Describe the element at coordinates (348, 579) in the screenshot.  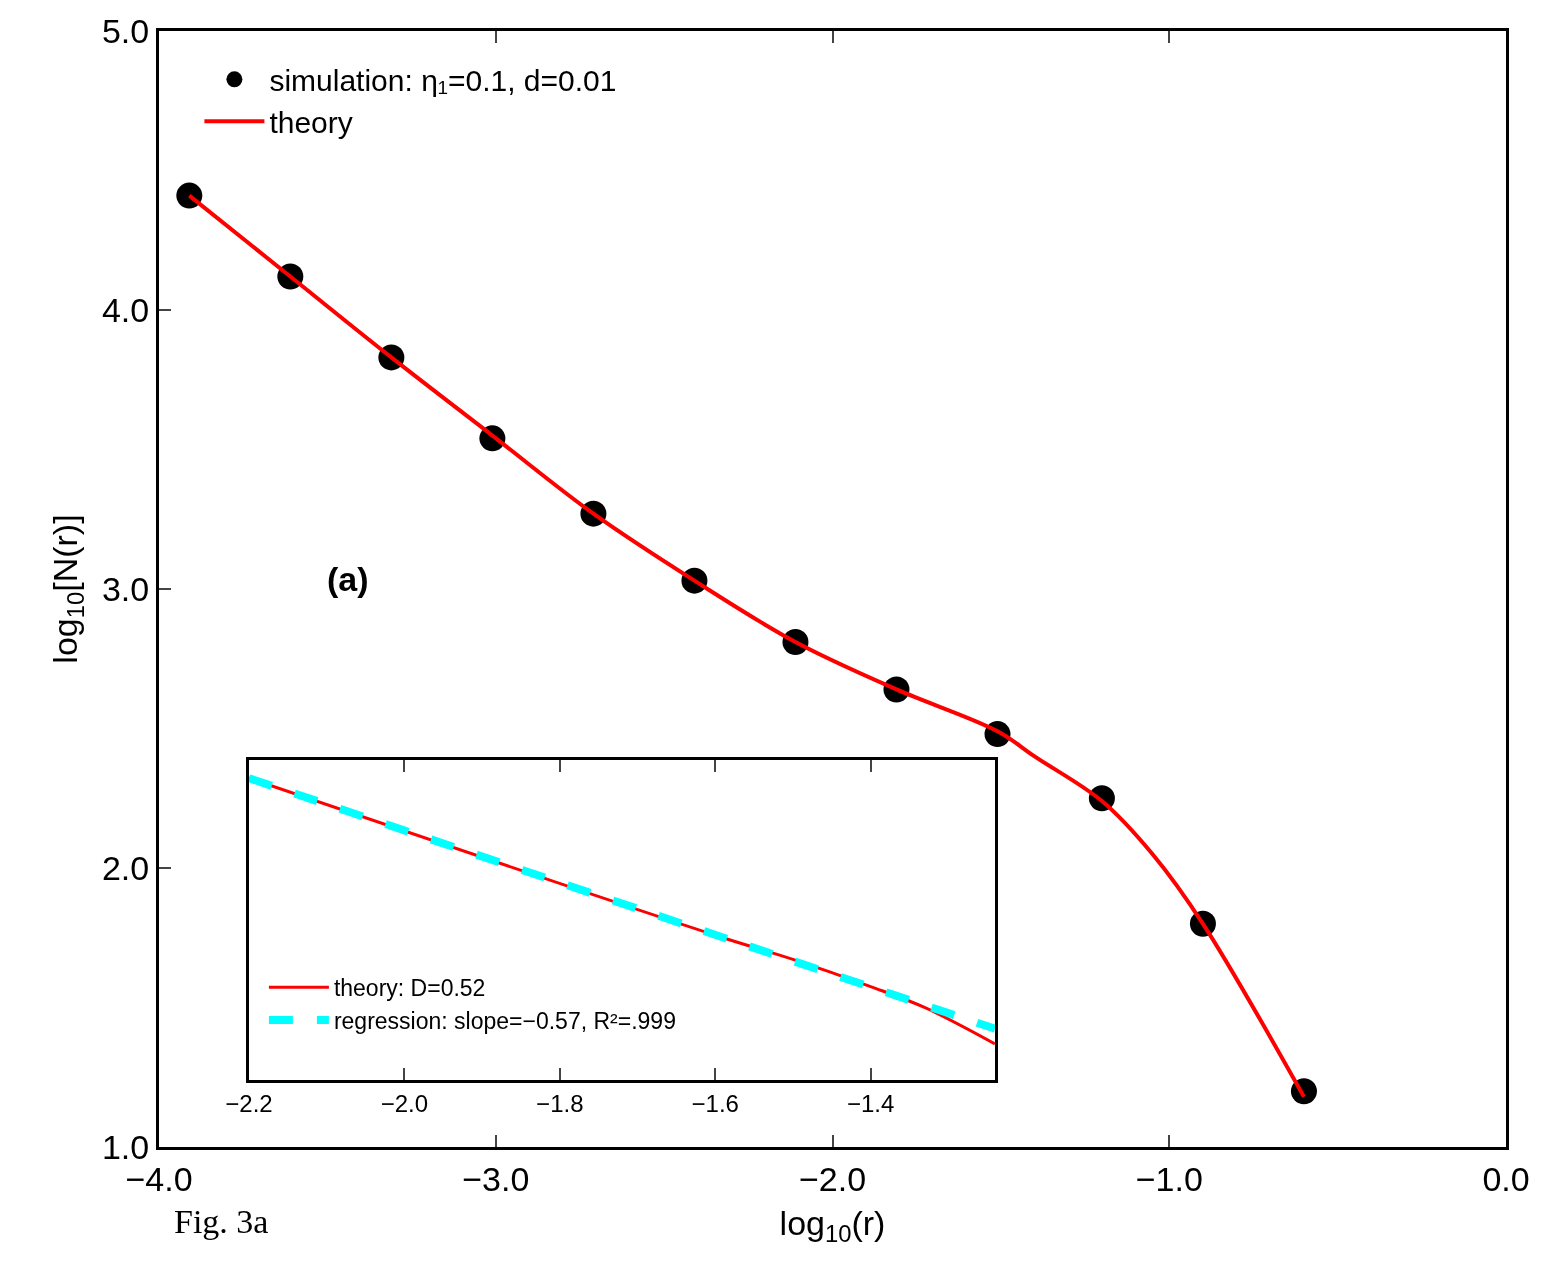
I see `annotation: (a)` at that location.